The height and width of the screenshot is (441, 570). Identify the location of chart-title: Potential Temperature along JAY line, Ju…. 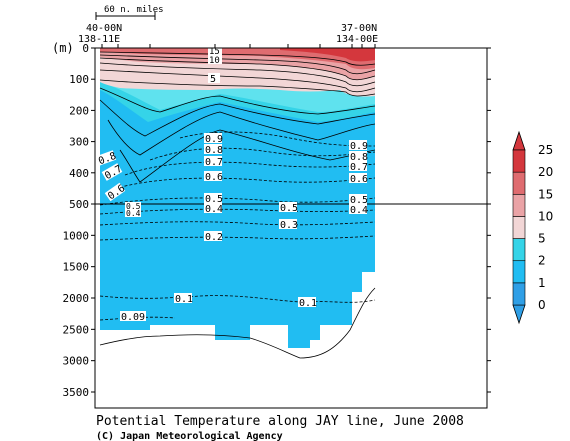
(280, 421).